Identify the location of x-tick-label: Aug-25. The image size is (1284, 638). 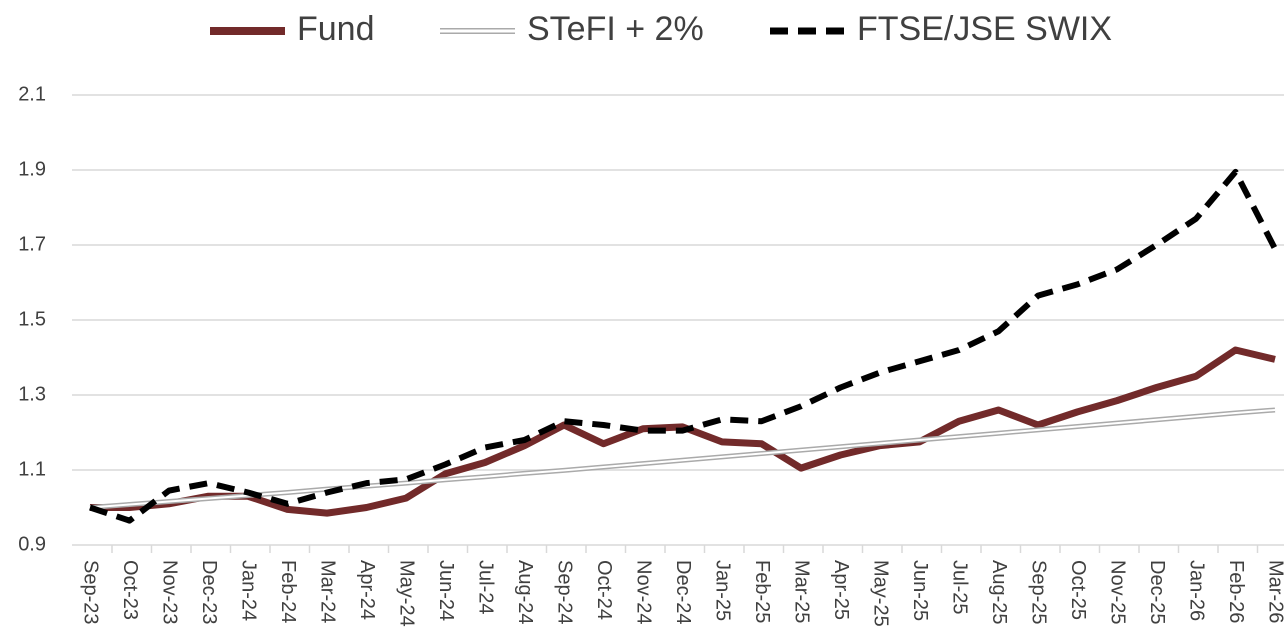
(999, 592).